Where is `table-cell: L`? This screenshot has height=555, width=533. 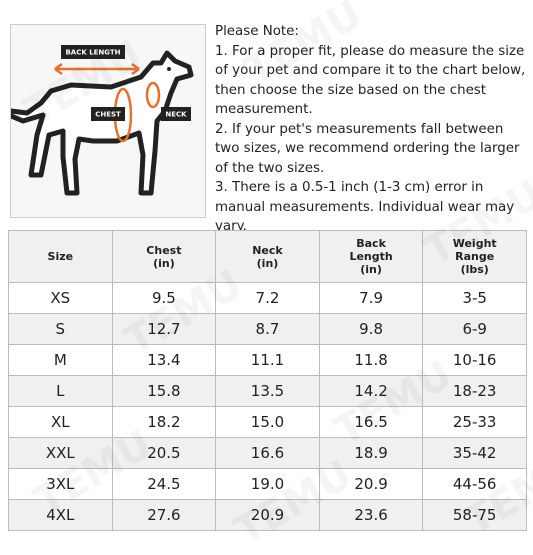
table-cell: L is located at coordinates (60, 391).